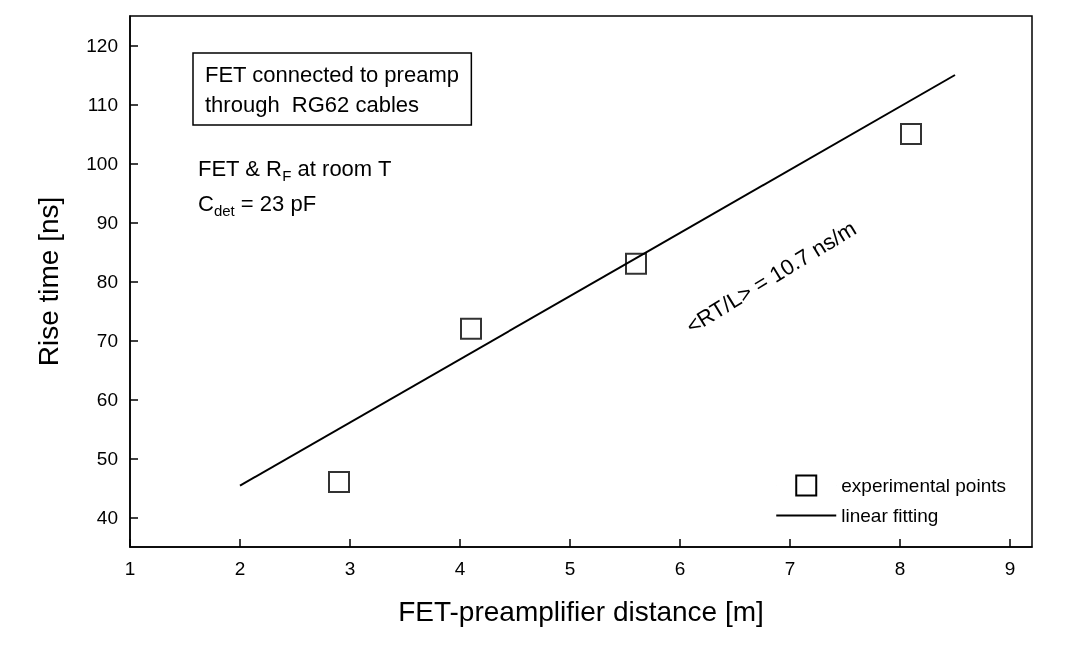 The image size is (1069, 648). Describe the element at coordinates (107, 222) in the screenshot. I see `y-tick-label: 90` at that location.